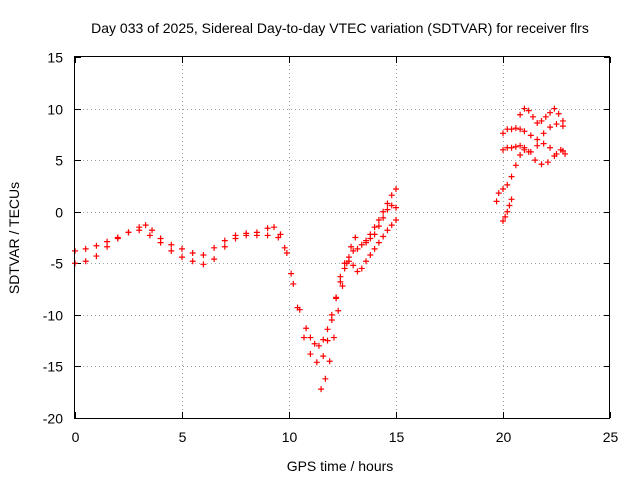  I want to click on x-tick-labels: 0 5 10 15 20 25, so click(345, 437).